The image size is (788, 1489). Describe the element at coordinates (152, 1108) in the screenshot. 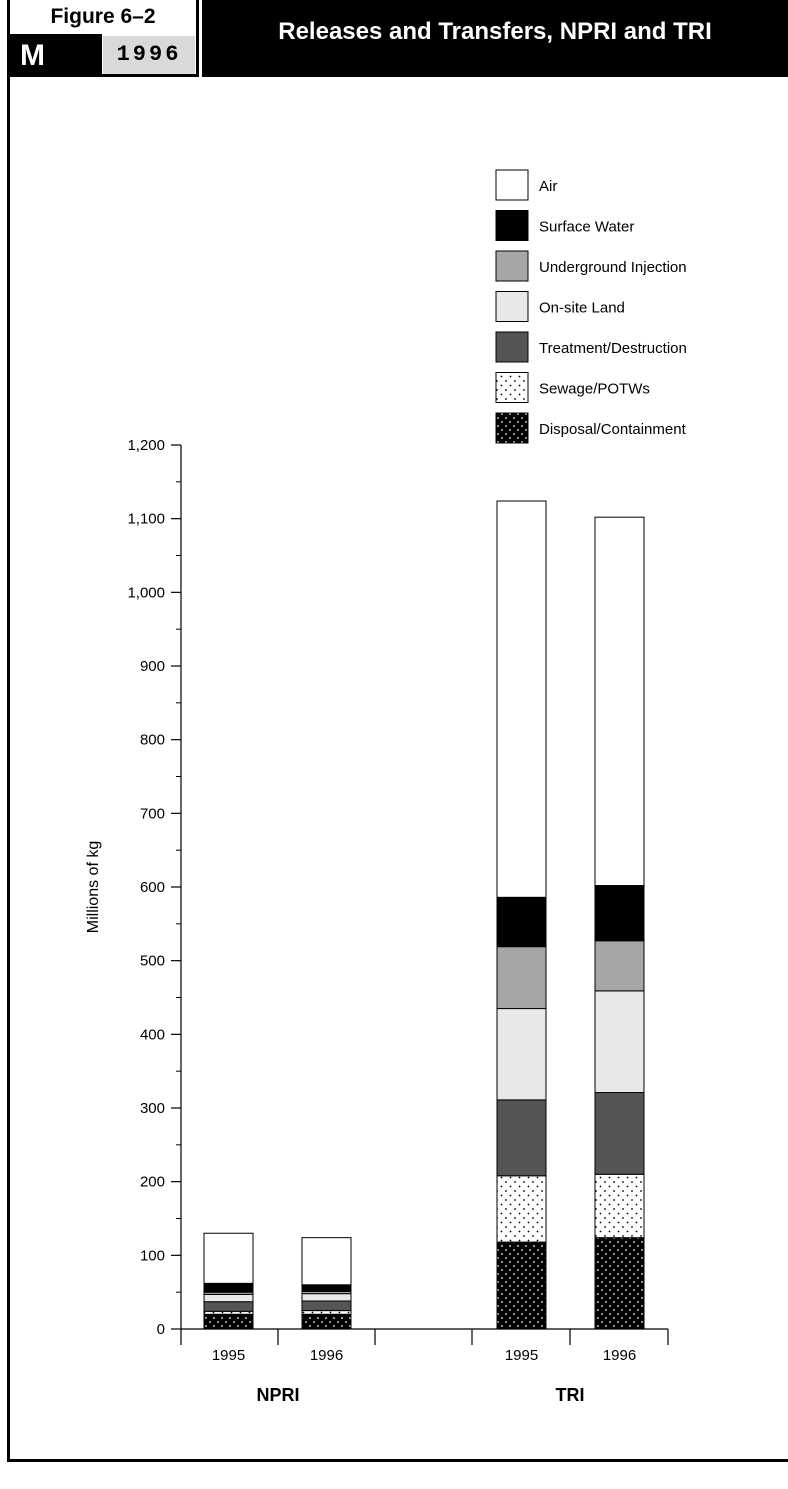

I see `y-tick-label: 300` at that location.